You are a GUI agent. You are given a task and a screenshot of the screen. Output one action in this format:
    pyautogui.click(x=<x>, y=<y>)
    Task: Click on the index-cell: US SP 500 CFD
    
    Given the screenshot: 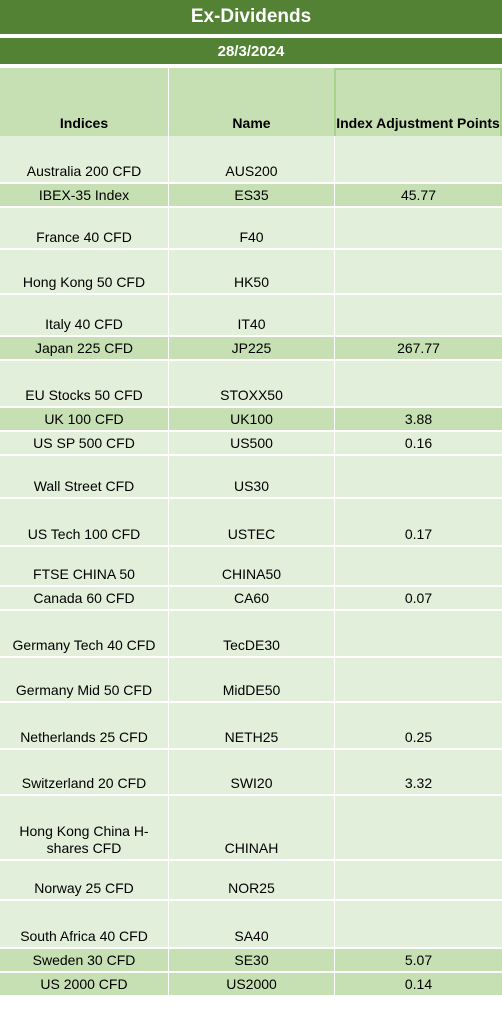 What is the action you would take?
    pyautogui.click(x=84, y=443)
    